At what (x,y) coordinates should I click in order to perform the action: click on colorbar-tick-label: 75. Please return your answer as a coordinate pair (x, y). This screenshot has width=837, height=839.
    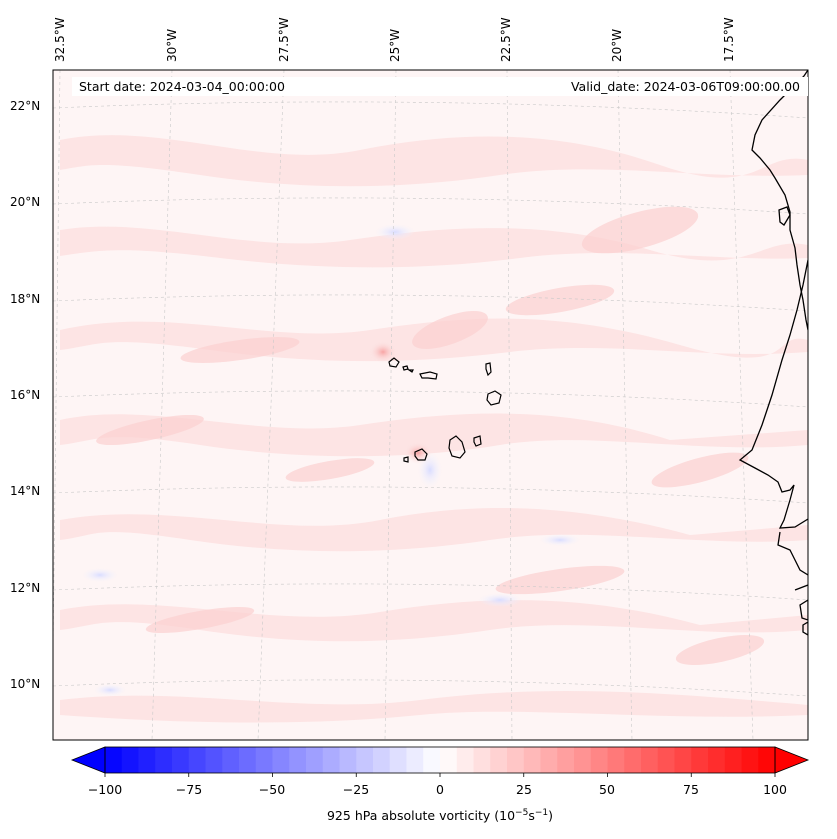
    Looking at the image, I should click on (691, 789).